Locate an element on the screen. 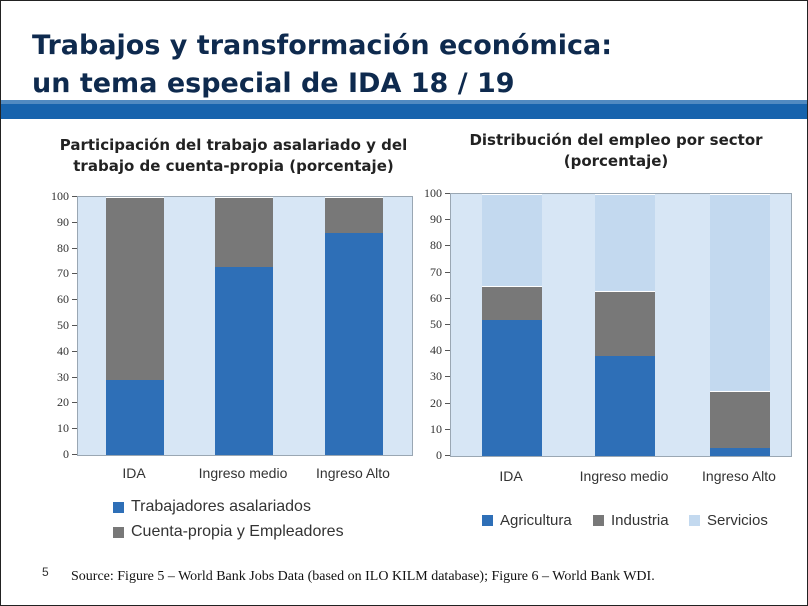  chart-2-category-label: Ingreso Alto is located at coordinates (739, 476).